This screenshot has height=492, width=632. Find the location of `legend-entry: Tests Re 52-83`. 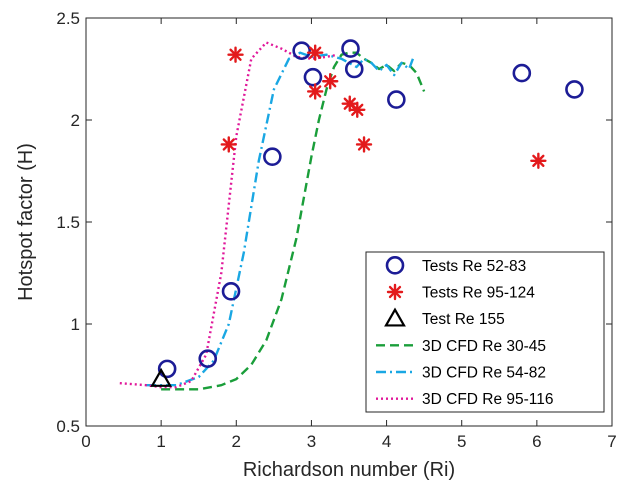

legend-entry: Tests Re 52-83 is located at coordinates (455, 265).